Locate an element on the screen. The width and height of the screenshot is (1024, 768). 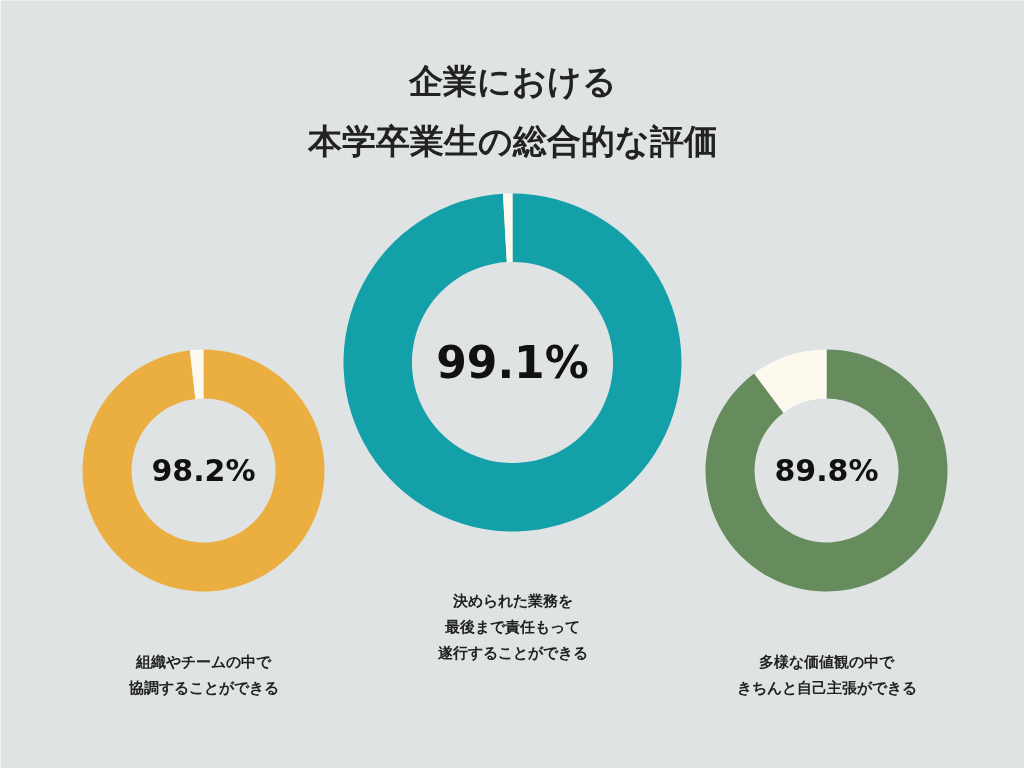
chart-title: 企業における本学卒業生の総合的な評価 is located at coordinates (512, 110).